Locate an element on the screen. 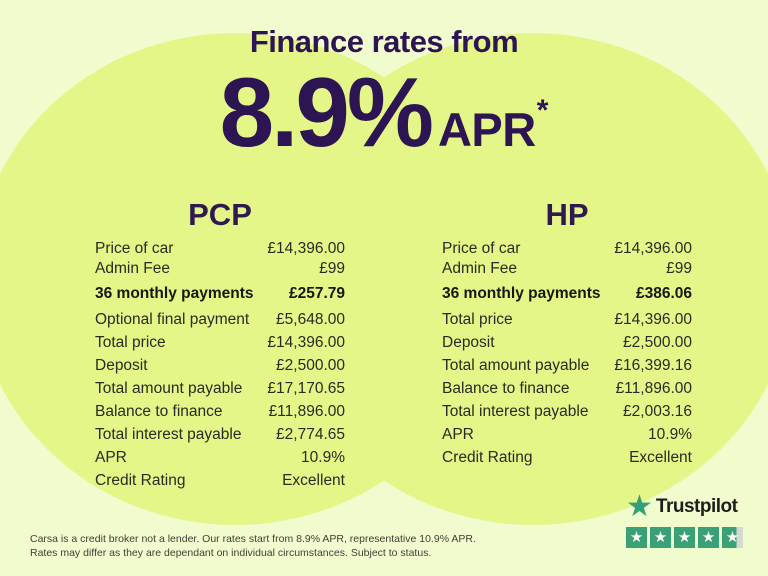 The width and height of the screenshot is (768, 576). table-row: 36 monthly payments £386.06 is located at coordinates (567, 297).